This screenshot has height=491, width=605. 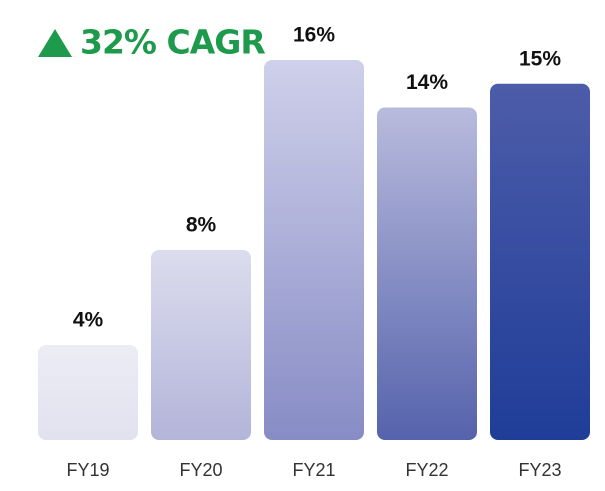 I want to click on value-label: 15%, so click(x=540, y=58).